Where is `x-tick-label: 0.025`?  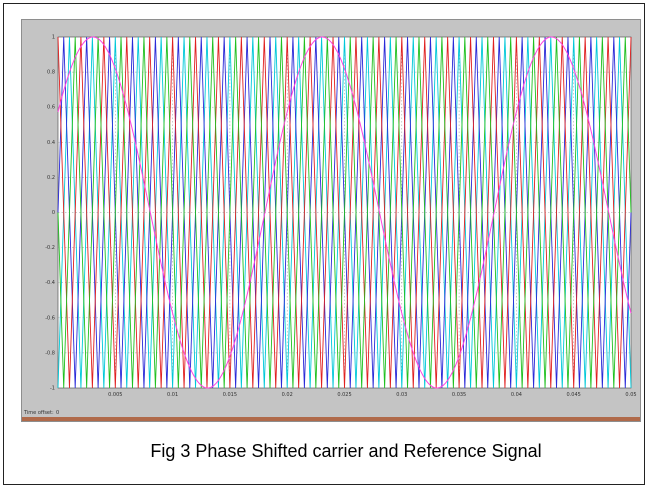 x-tick-label: 0.025 is located at coordinates (344, 395).